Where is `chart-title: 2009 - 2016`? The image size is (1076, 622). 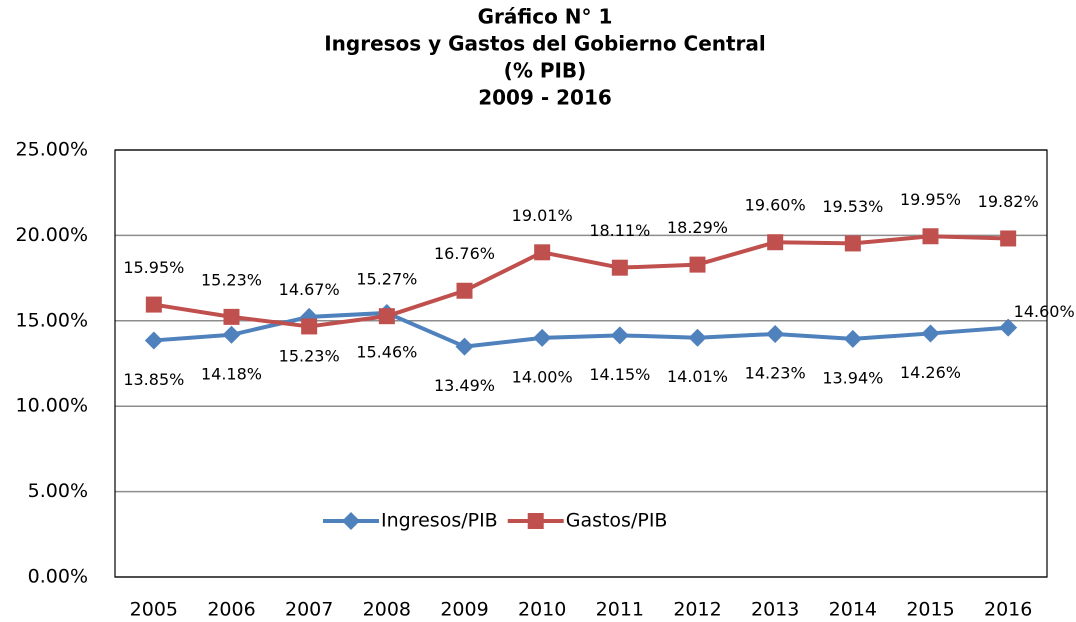 chart-title: 2009 - 2016 is located at coordinates (545, 98).